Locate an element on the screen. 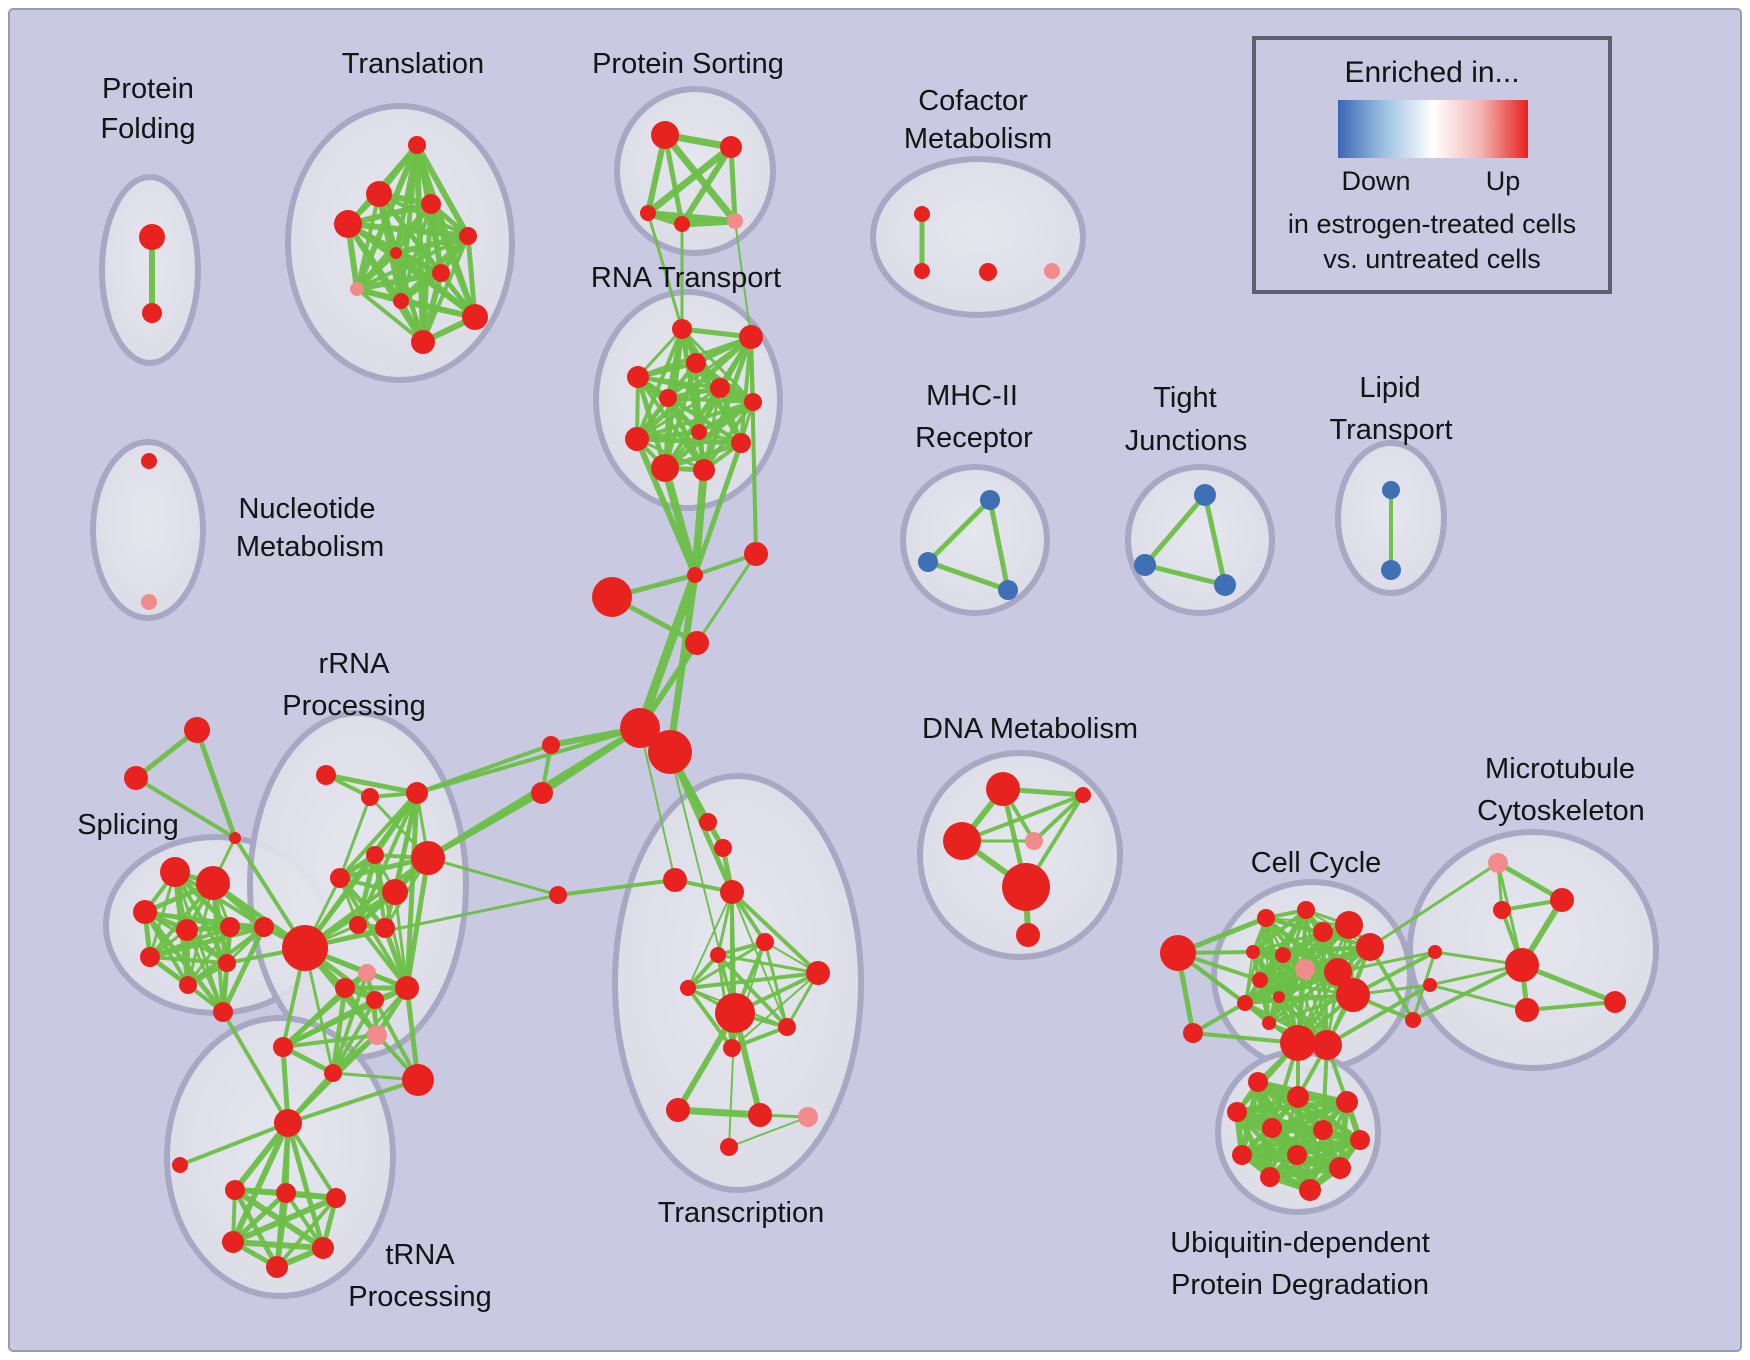  node-R7 is located at coordinates (395, 892).